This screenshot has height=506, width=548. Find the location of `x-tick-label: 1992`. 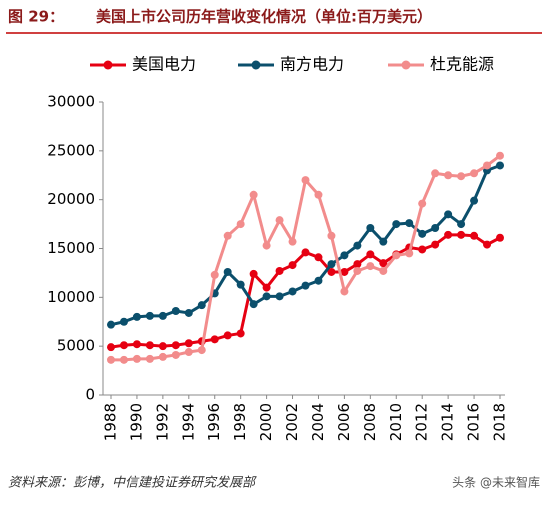

x-tick-label: 1992 is located at coordinates (162, 422).